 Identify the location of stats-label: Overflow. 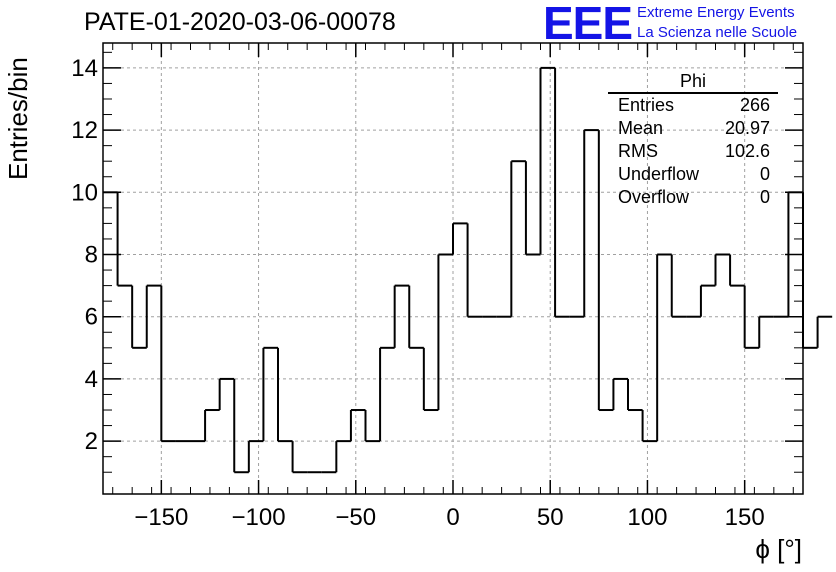
(654, 197).